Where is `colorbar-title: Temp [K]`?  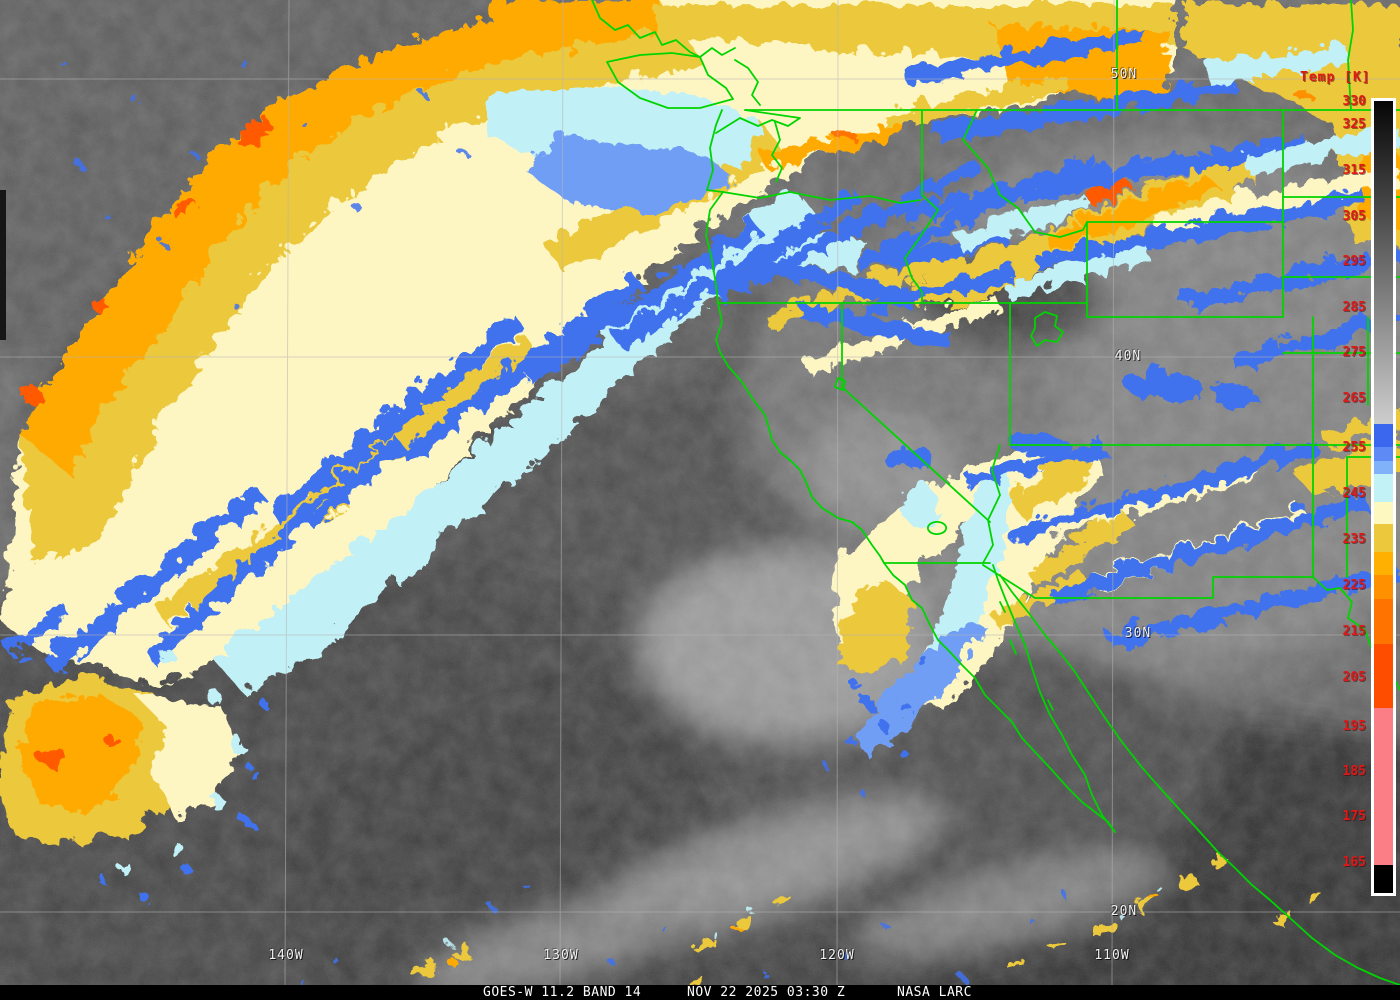
colorbar-title: Temp [K] is located at coordinates (1335, 77).